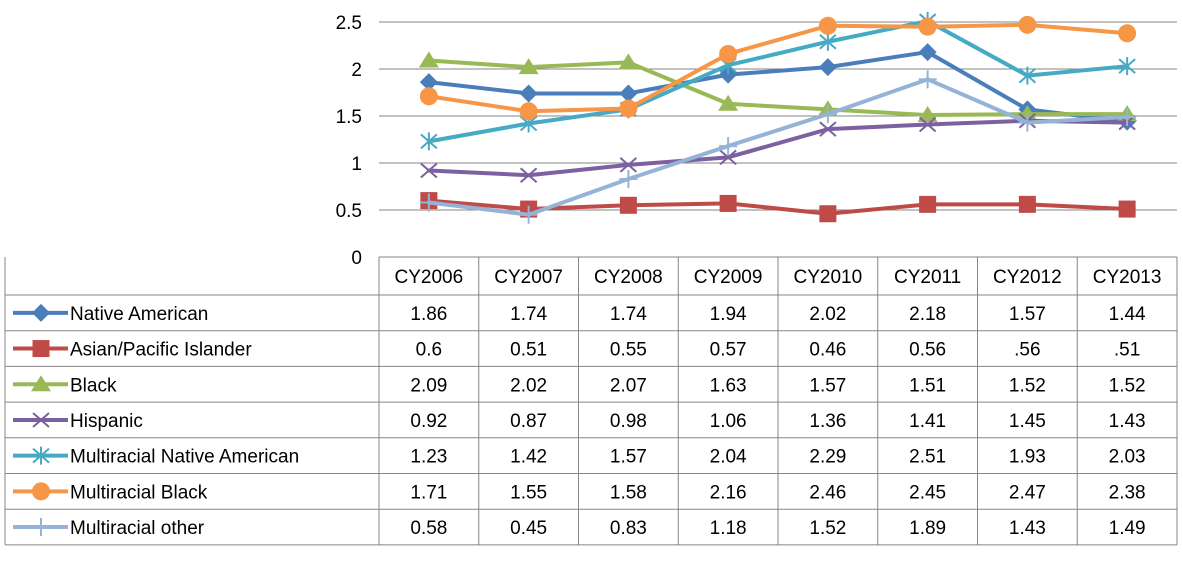 This screenshot has height=584, width=1183. I want to click on x-category-label: CY2013, so click(1127, 277).